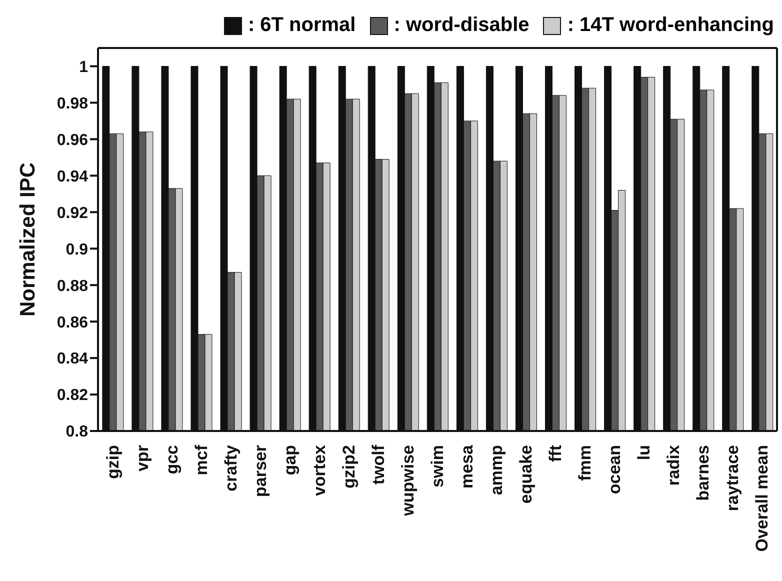 This screenshot has height=581, width=782. Describe the element at coordinates (302, 25) in the screenshot. I see `legend-label: : 6T normal` at that location.